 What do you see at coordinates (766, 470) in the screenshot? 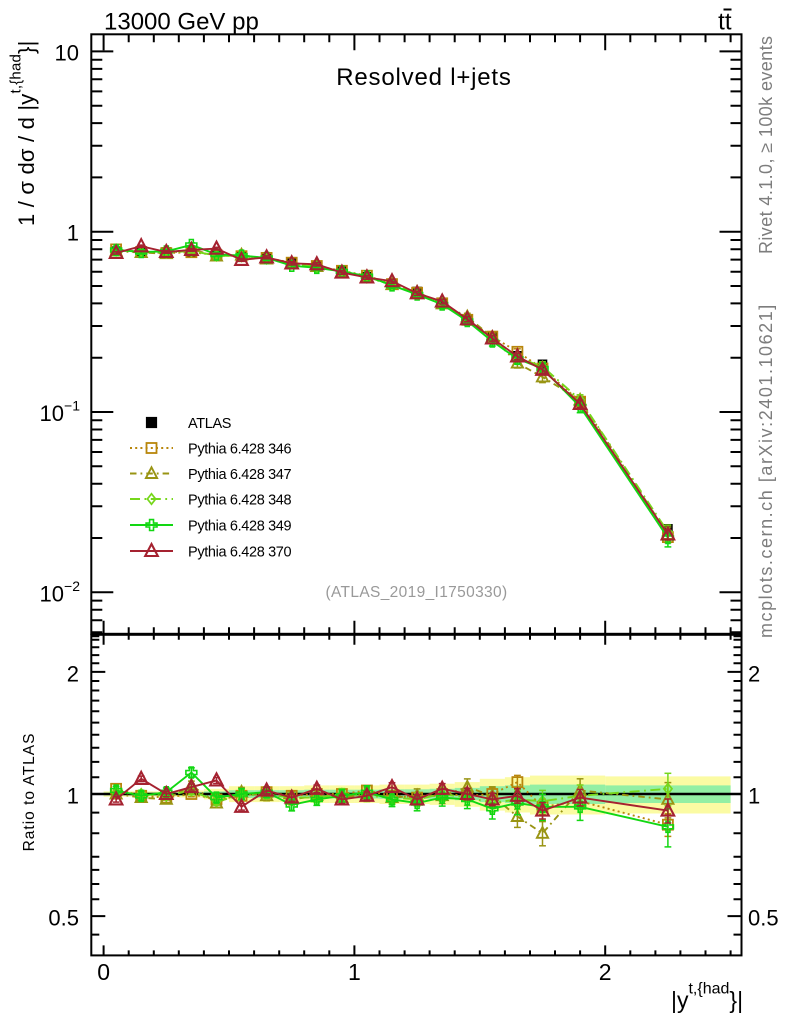
I see `svg-text:mcplots.cern.ch [arXiv:2401.10: mcplots.cern.ch [arXiv:2401.10621]` at bounding box center [766, 470].